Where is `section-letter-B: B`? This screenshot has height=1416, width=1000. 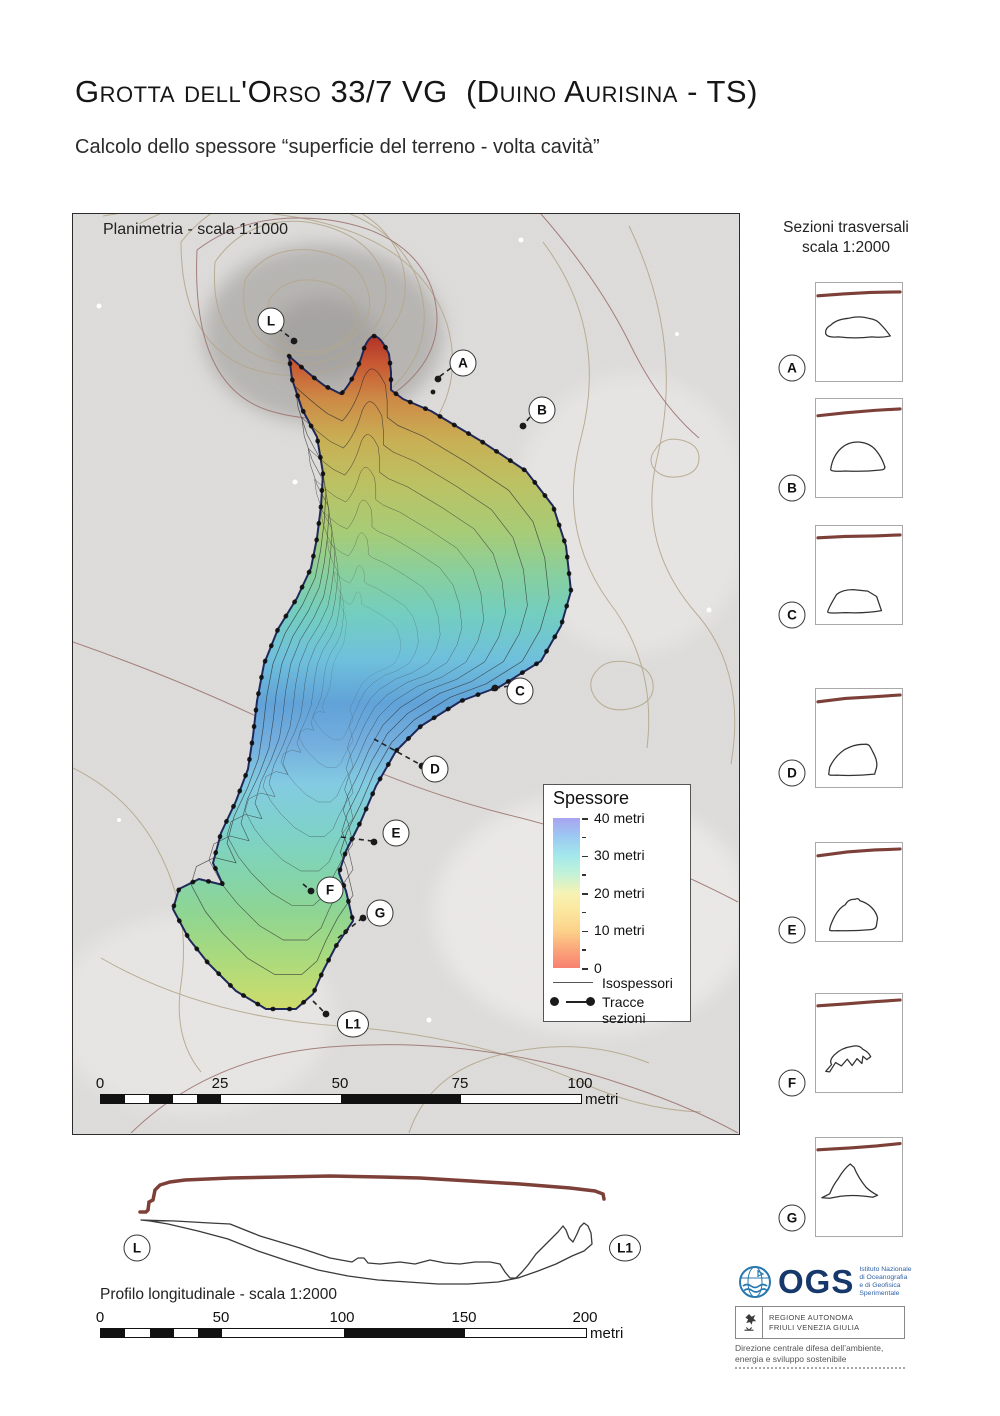 section-letter-B: B is located at coordinates (792, 488).